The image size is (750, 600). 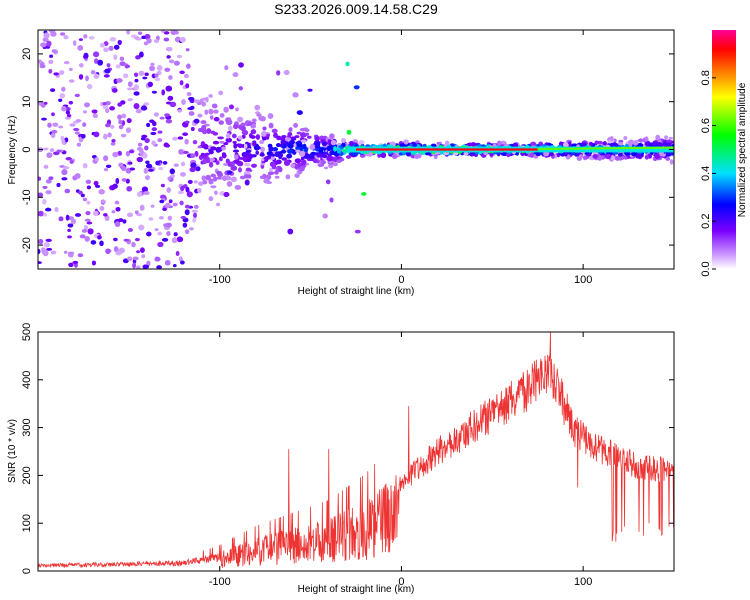 What do you see at coordinates (27, 149) in the screenshot?
I see `y-tick-label: 0` at bounding box center [27, 149].